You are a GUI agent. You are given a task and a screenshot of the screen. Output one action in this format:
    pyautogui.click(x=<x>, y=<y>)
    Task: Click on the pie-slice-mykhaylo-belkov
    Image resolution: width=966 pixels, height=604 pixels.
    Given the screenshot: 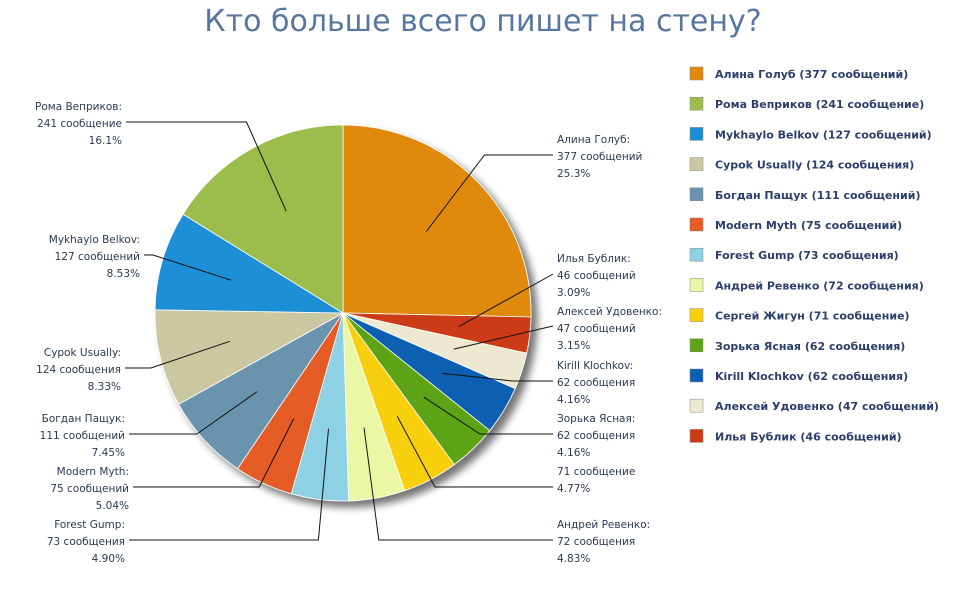 What is the action you would take?
    pyautogui.click(x=249, y=263)
    